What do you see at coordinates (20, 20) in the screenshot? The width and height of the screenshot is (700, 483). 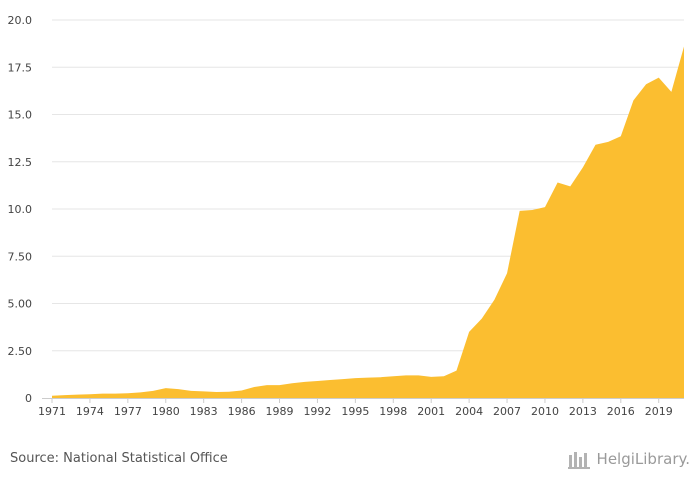 I see `y-tick-label: 20.0` at bounding box center [20, 20].